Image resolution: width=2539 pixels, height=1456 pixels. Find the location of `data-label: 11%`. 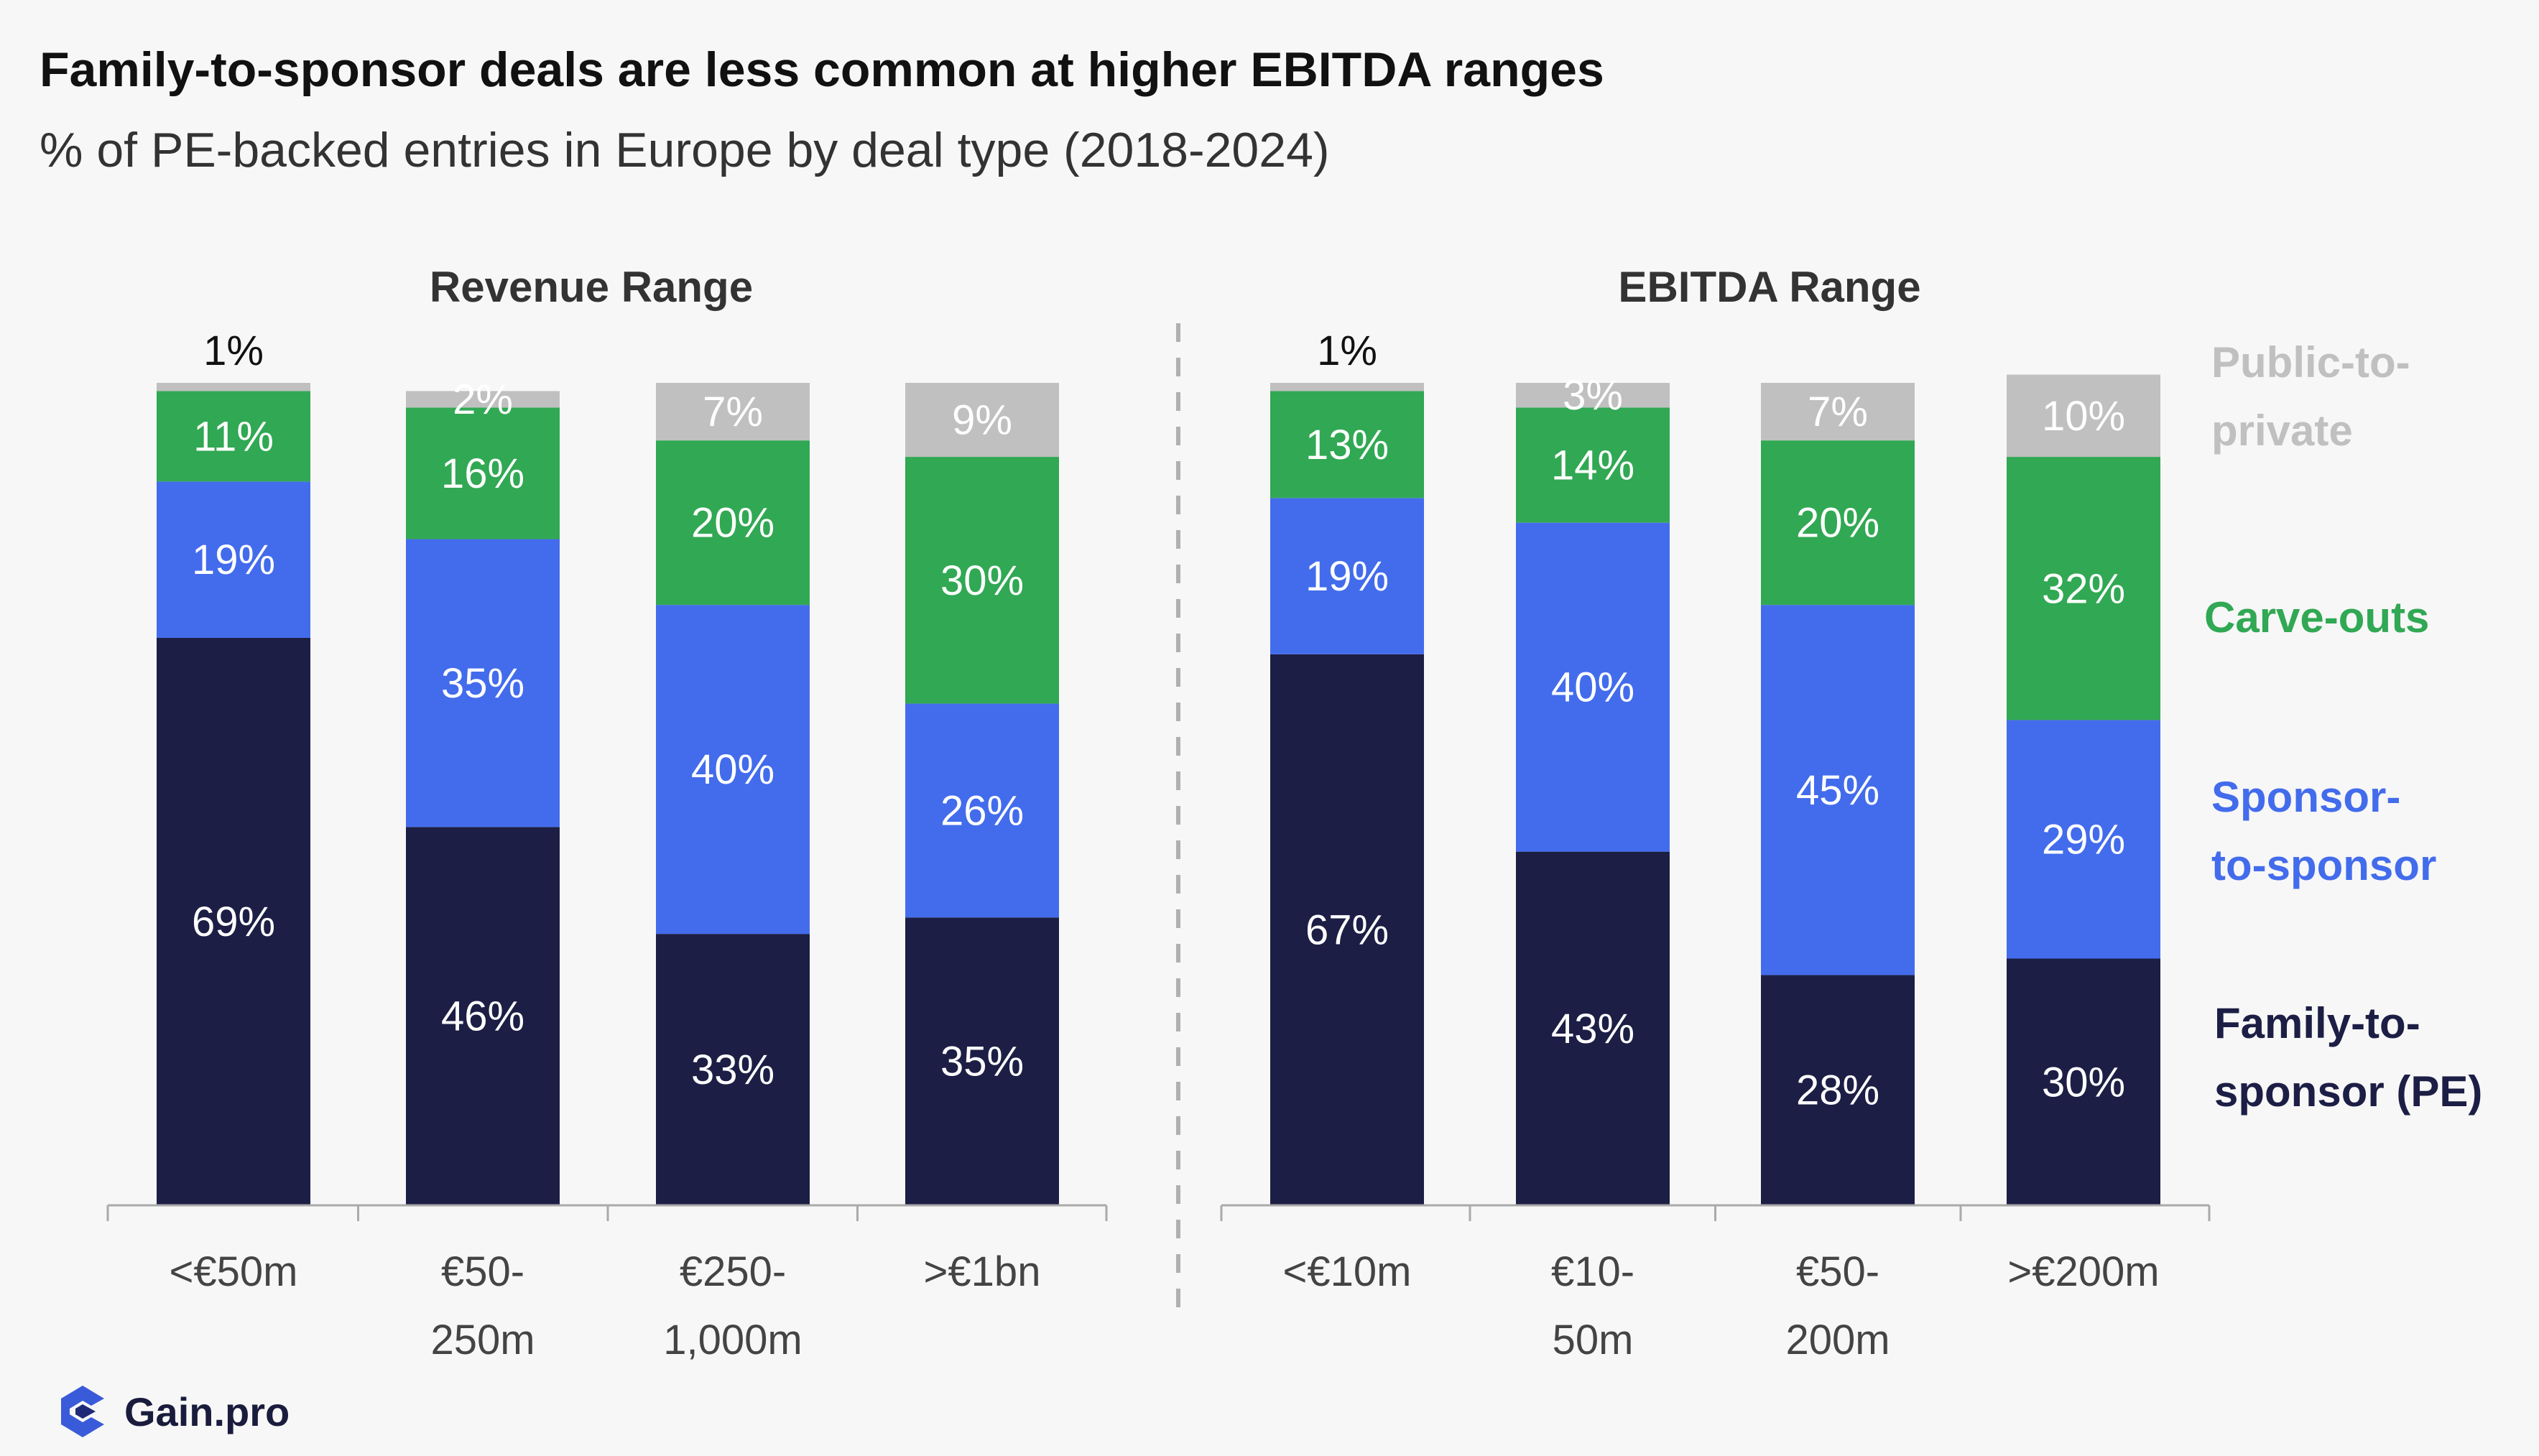

data-label: 11% is located at coordinates (233, 436).